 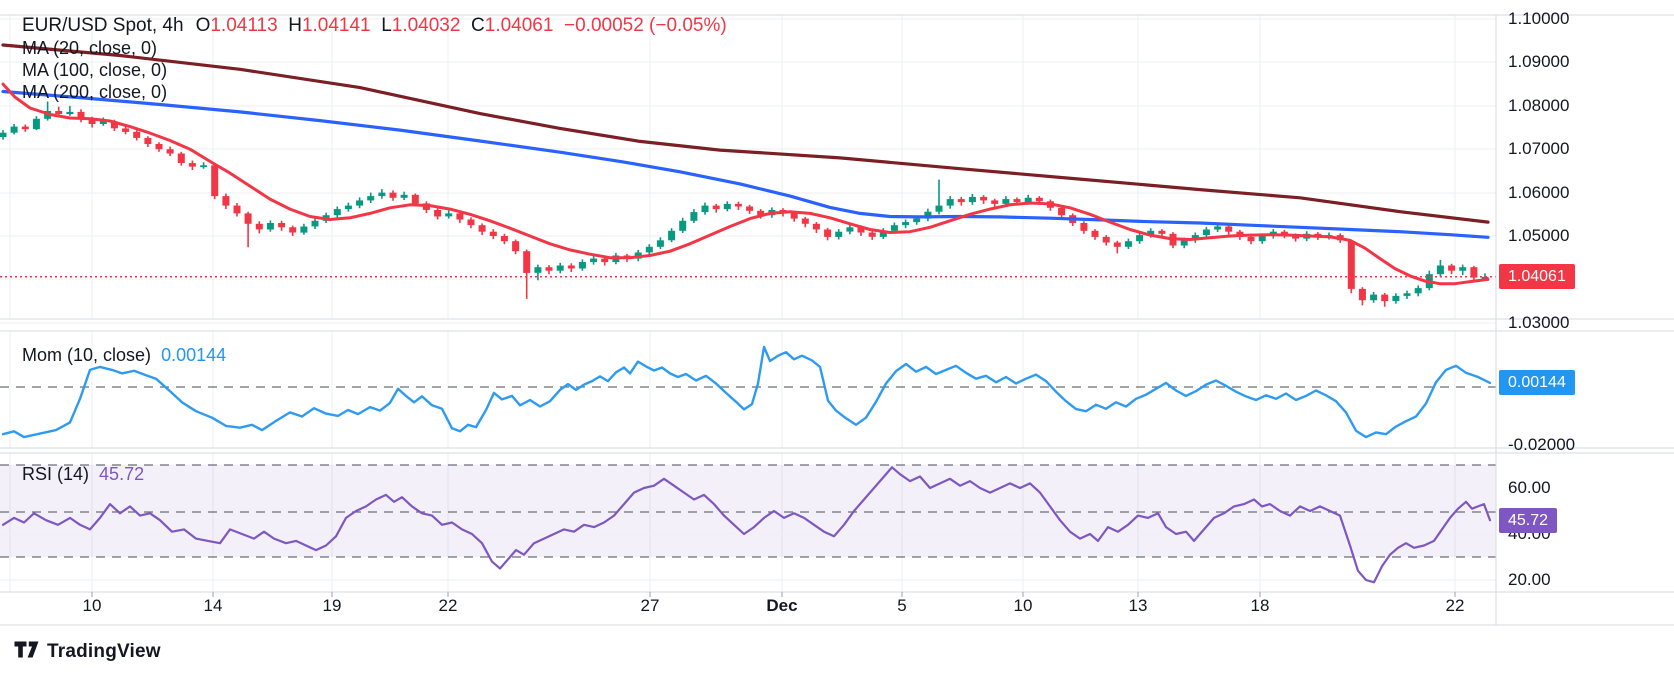 What do you see at coordinates (104, 651) in the screenshot?
I see `tradingview-logo-text: TradingView` at bounding box center [104, 651].